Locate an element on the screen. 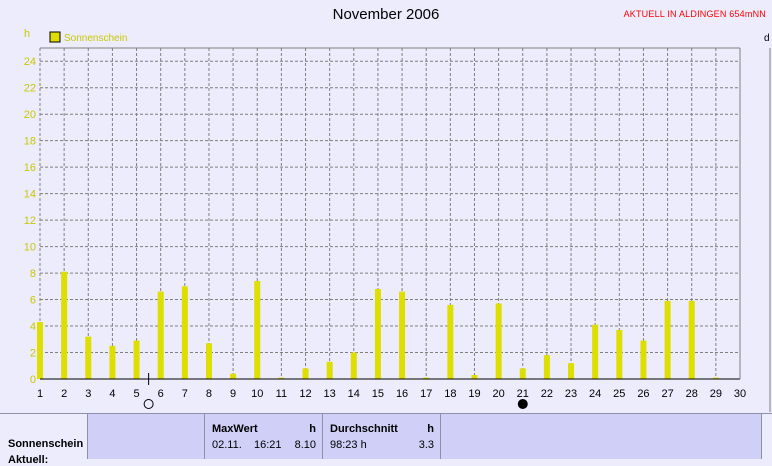 Image resolution: width=772 pixels, height=466 pixels. footer-blank-cell is located at coordinates (146, 436).